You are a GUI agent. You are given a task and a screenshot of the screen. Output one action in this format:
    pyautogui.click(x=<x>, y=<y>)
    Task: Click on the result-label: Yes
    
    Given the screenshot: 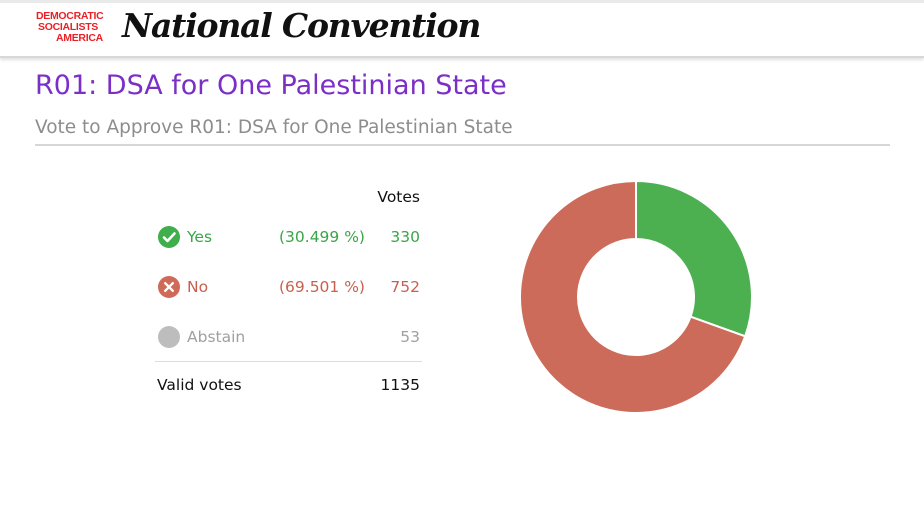 What is the action you would take?
    pyautogui.click(x=200, y=237)
    